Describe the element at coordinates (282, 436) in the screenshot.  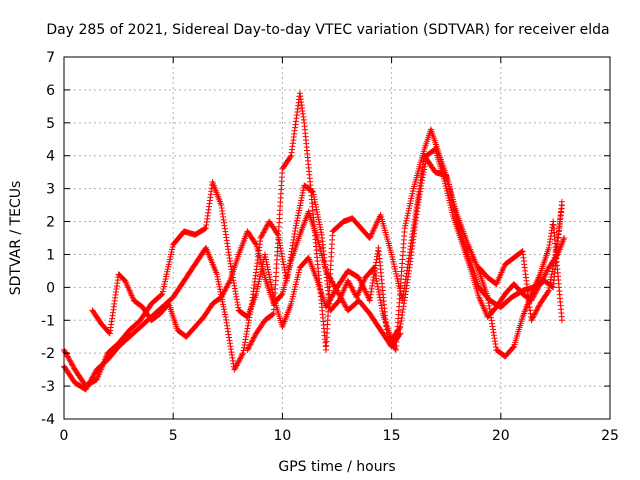
I see `x-tick-label: 10` at that location.